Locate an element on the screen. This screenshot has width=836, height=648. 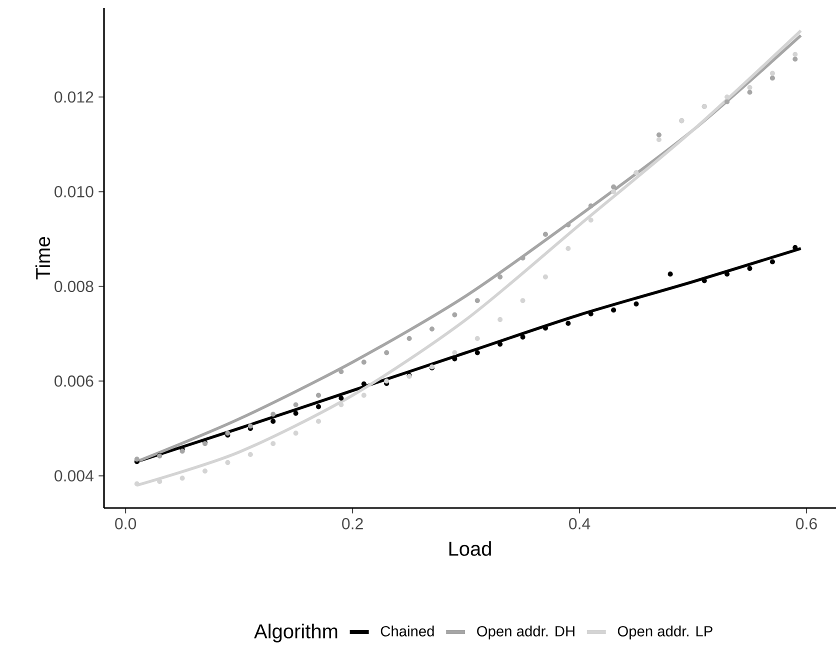
x-tick-label: 0.6 is located at coordinates (806, 524).